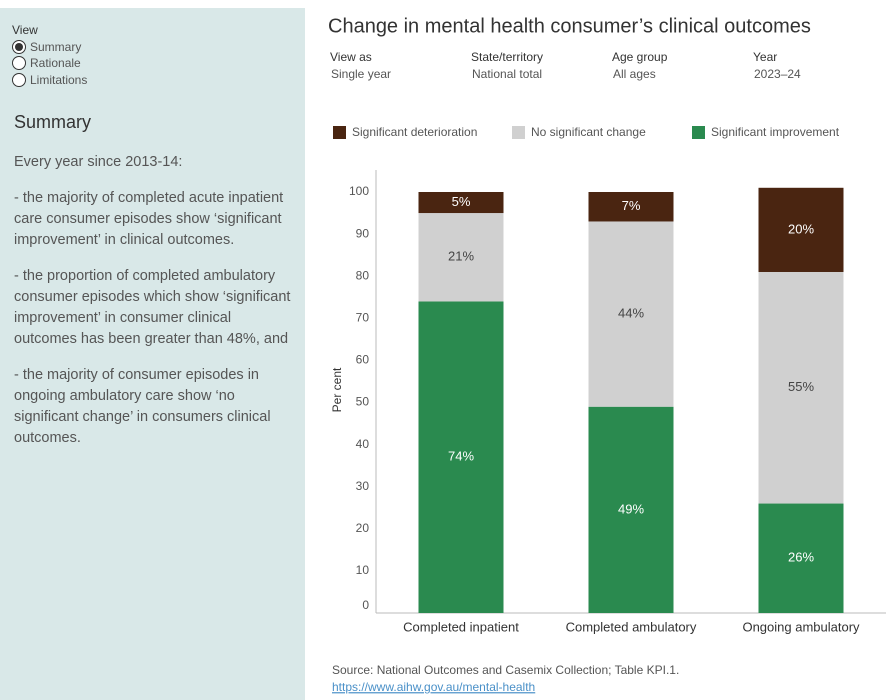 The width and height of the screenshot is (890, 700). I want to click on y-tick-label: 0, so click(365, 605).